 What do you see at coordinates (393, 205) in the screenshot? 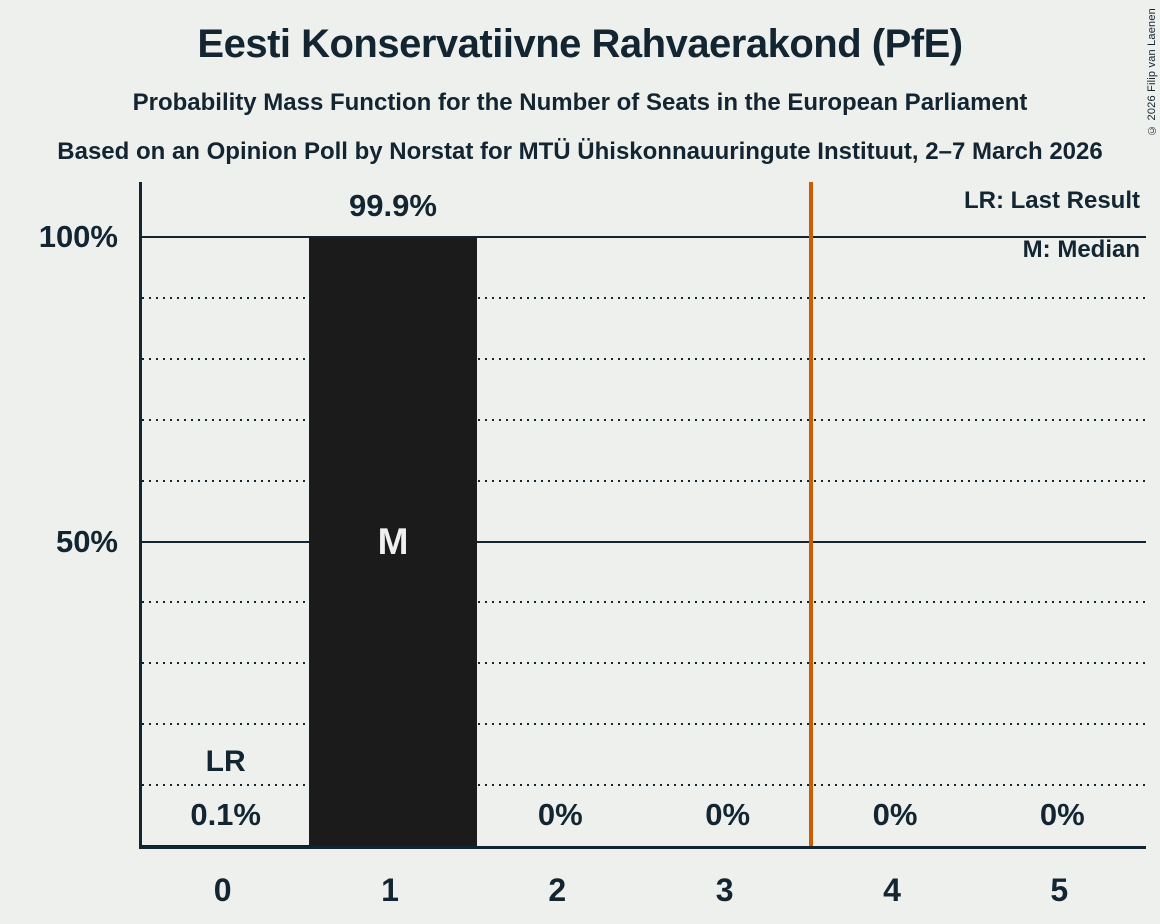
I see `bar-value-label-1: 99.9%` at bounding box center [393, 205].